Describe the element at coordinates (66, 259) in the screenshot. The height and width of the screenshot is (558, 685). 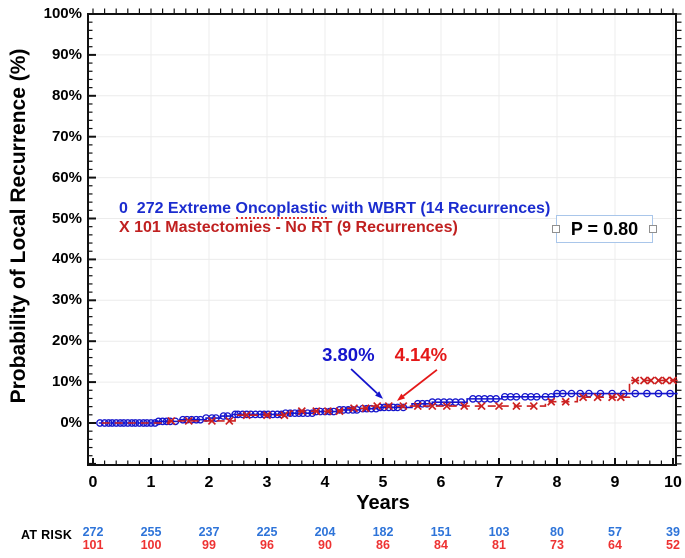
I see `y-tick-label: 40%` at that location.